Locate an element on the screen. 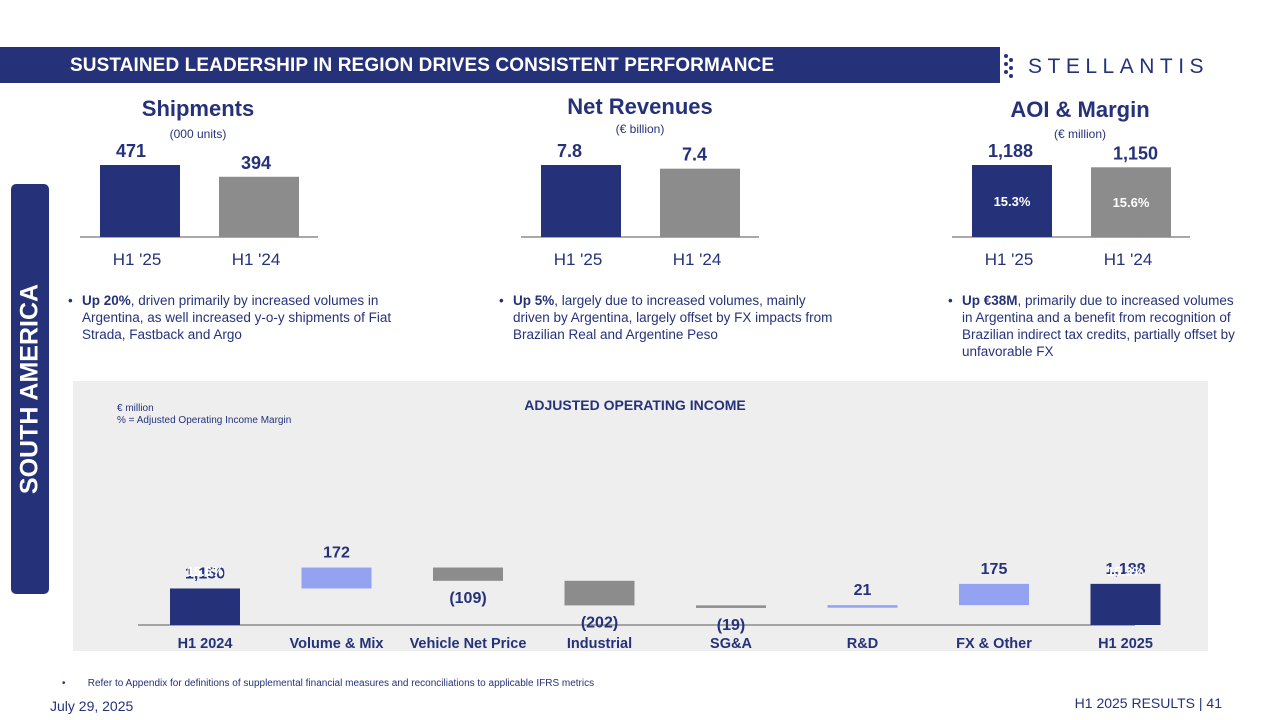 Image resolution: width=1280 pixels, height=720 pixels. stellantis-logo: STELLANTIS is located at coordinates (1106, 66).